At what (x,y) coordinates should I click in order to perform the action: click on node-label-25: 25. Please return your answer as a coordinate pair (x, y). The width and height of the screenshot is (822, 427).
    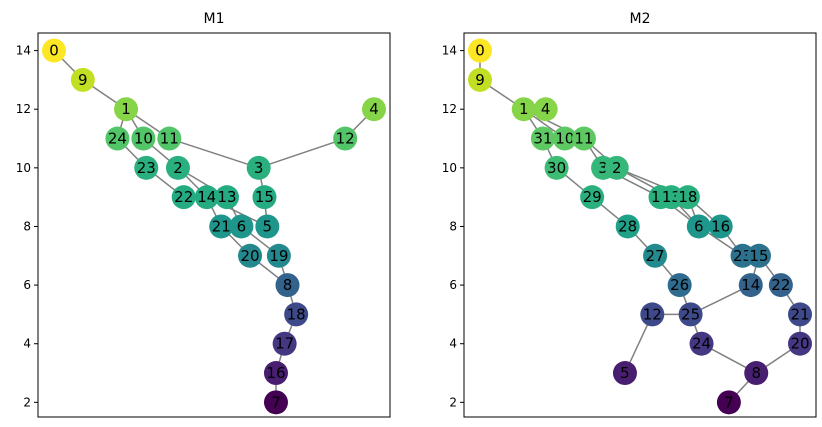
    Looking at the image, I should click on (690, 314).